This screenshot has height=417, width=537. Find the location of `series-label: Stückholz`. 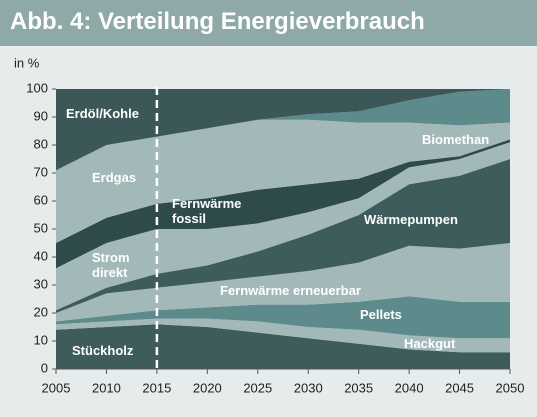

series-label: Stückholz is located at coordinates (103, 350).